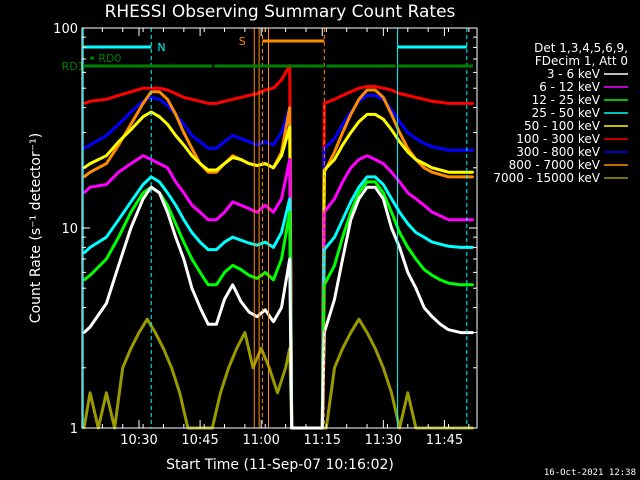 The image size is (640, 480). What do you see at coordinates (581, 61) in the screenshot?
I see `legend-header-1: FDecim 1, Att 0` at bounding box center [581, 61].